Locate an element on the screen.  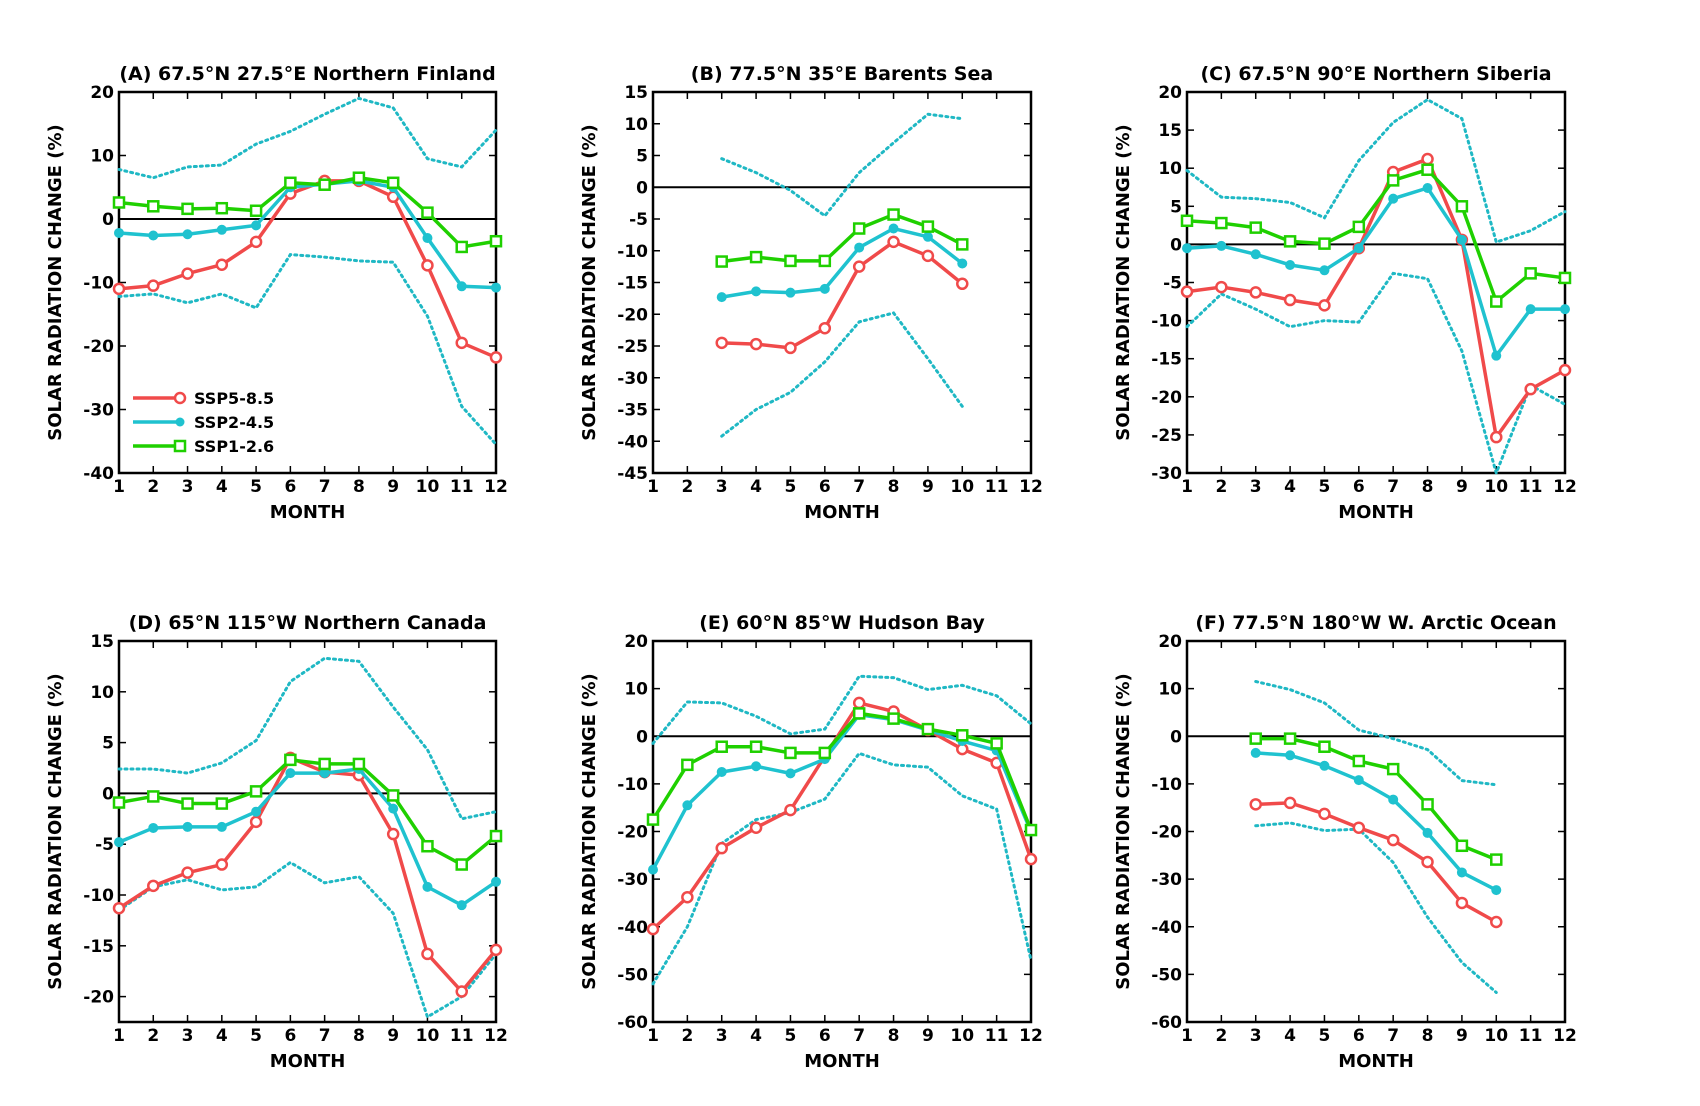
y-tick-label: -5 is located at coordinates (638, 220).